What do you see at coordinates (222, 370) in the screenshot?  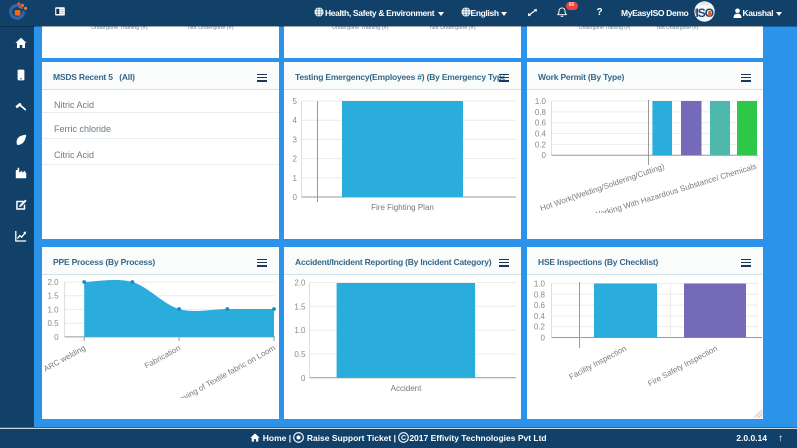 I see `svg-text:Weaving of Textile fabric on L: Weaving of Textile fabric on Loom` at bounding box center [222, 370].